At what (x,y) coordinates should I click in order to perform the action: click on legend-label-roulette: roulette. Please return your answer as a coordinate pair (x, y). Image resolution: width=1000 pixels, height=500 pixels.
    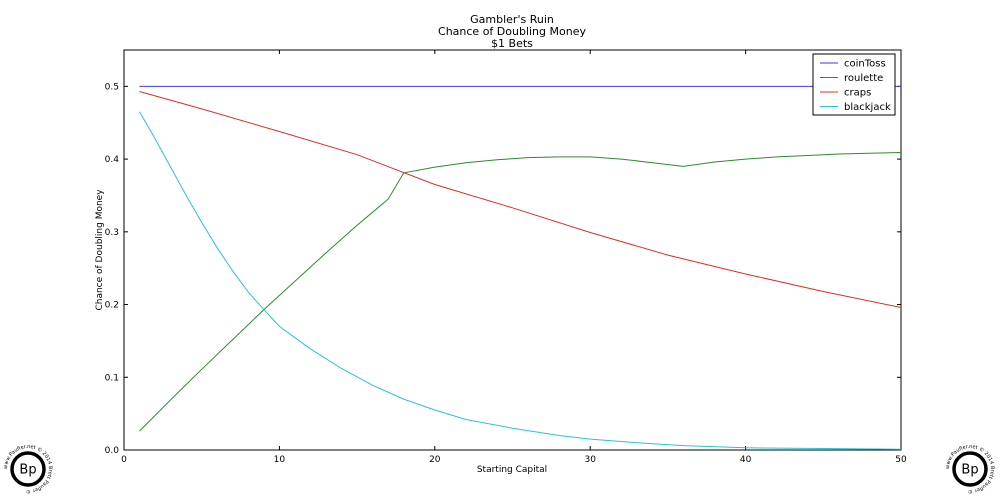
    Looking at the image, I should click on (863, 78).